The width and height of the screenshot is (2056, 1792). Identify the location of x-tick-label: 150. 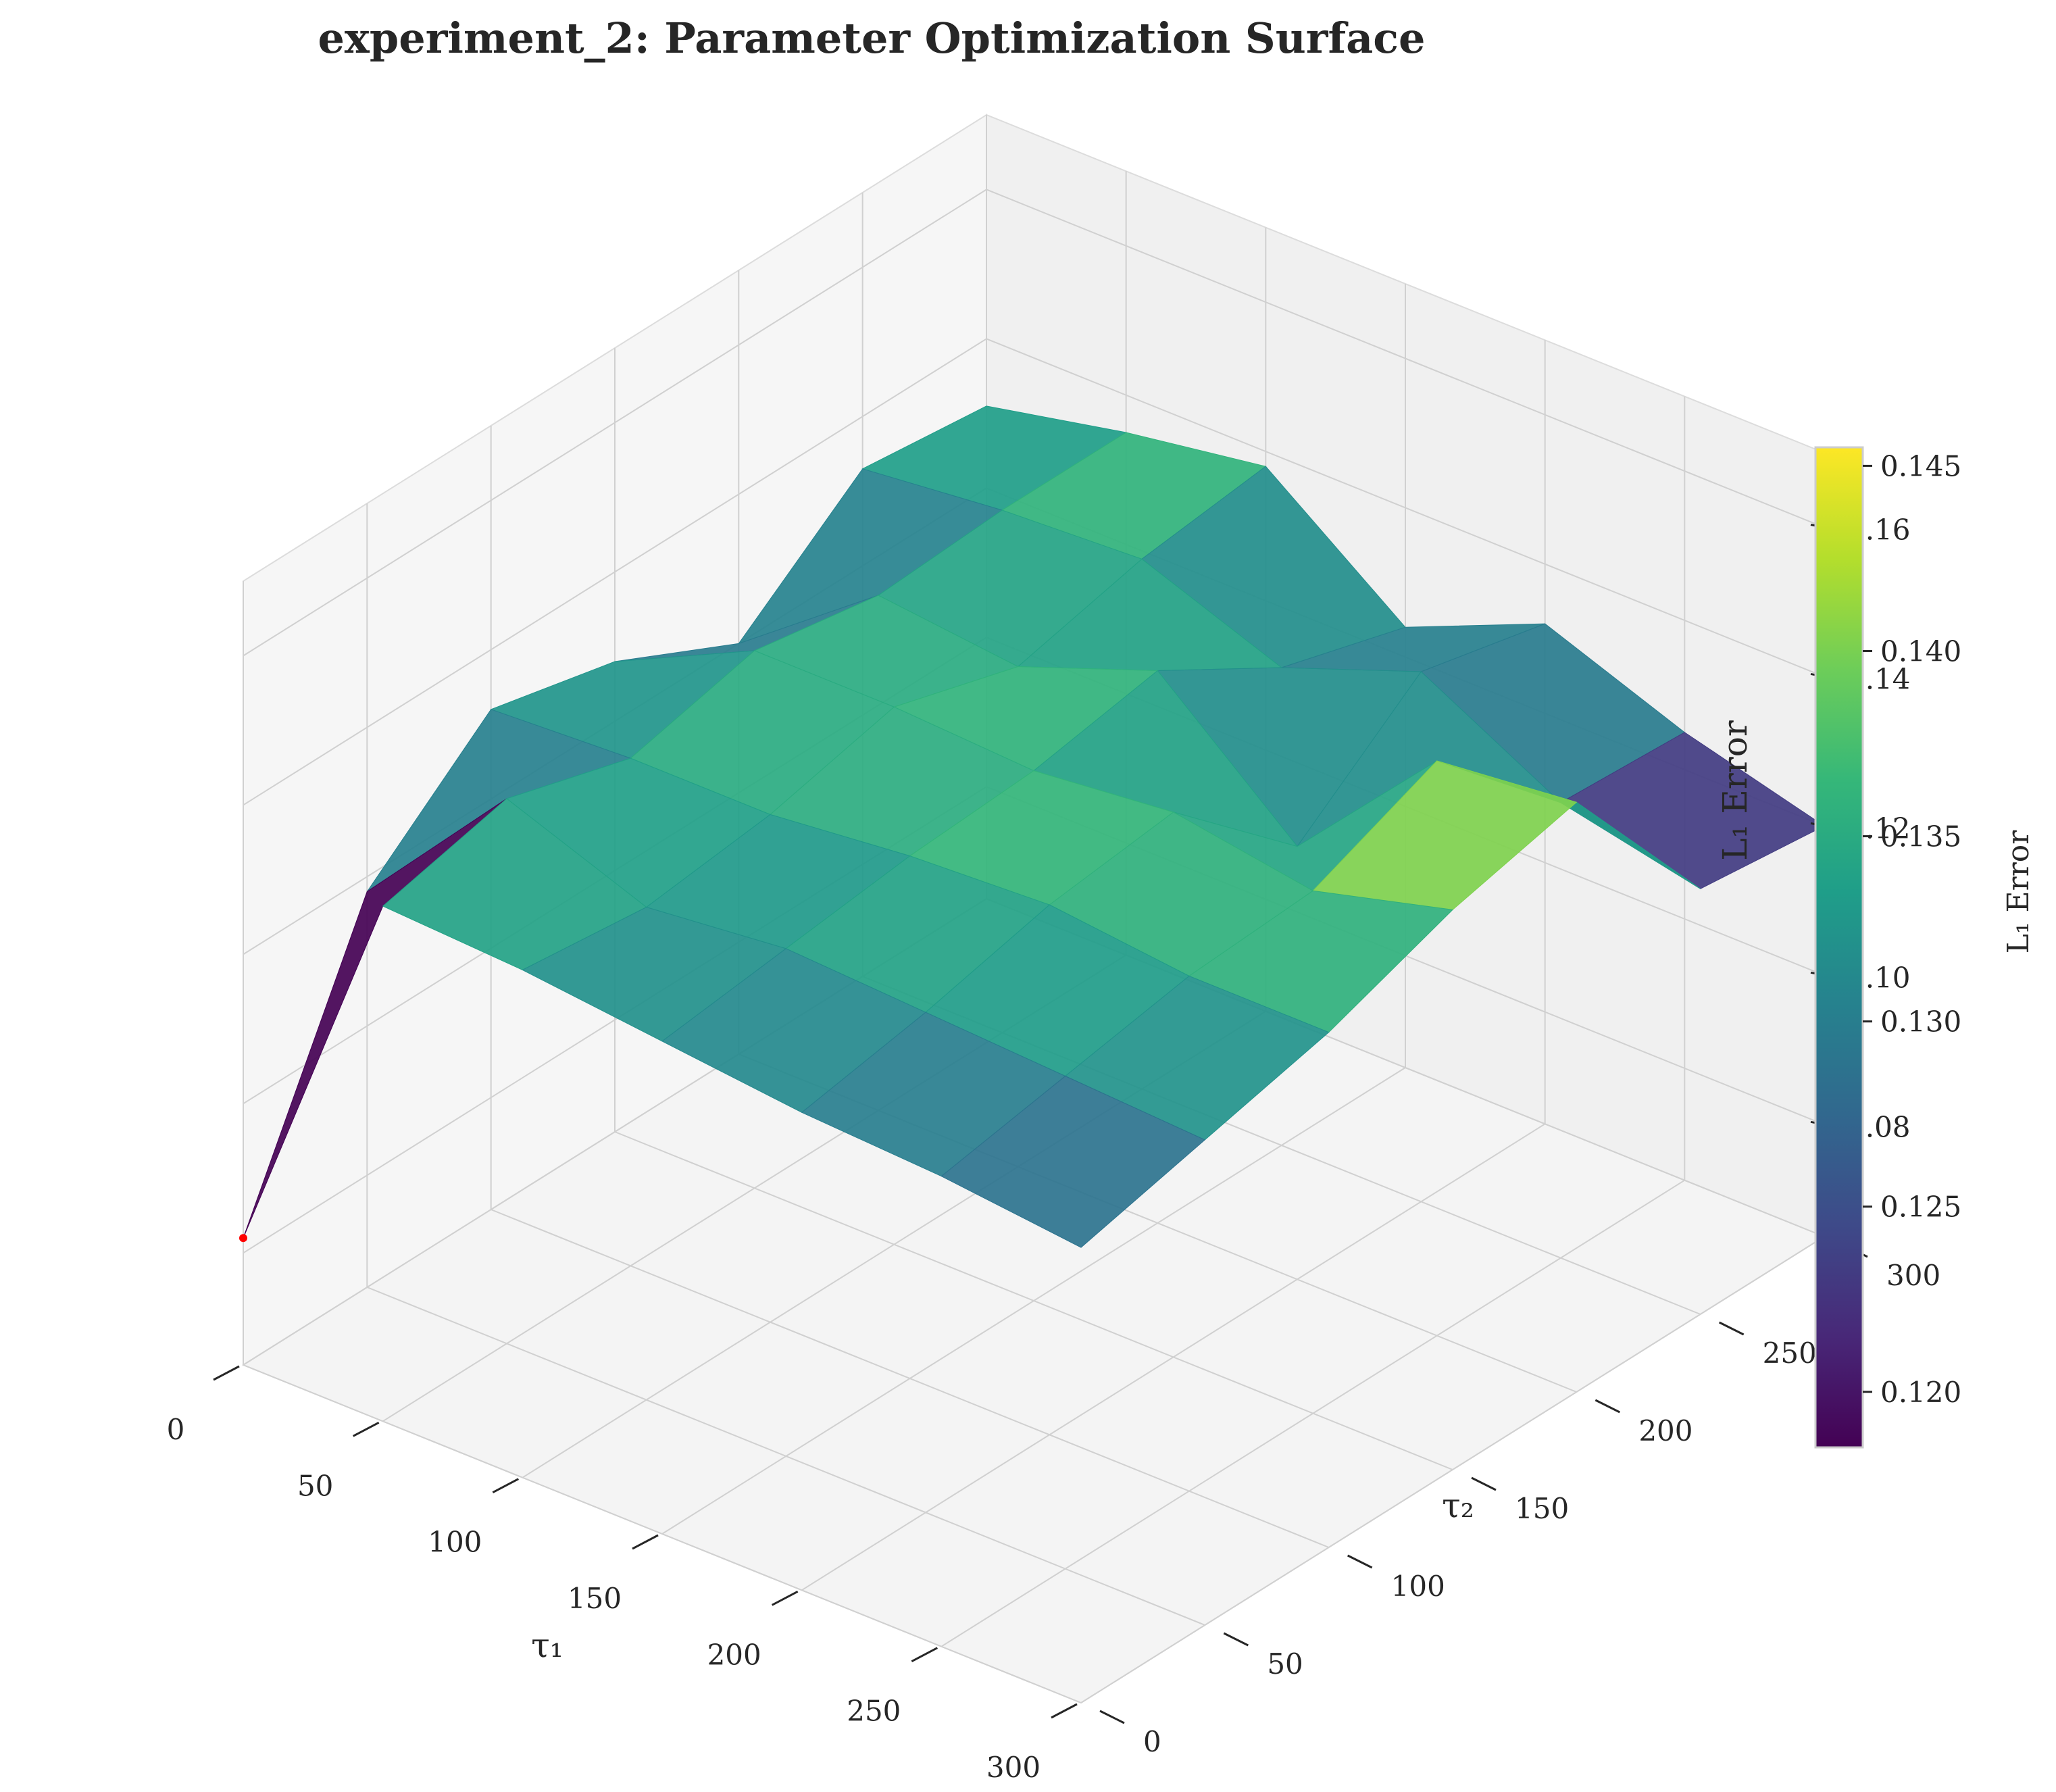
(595, 1598).